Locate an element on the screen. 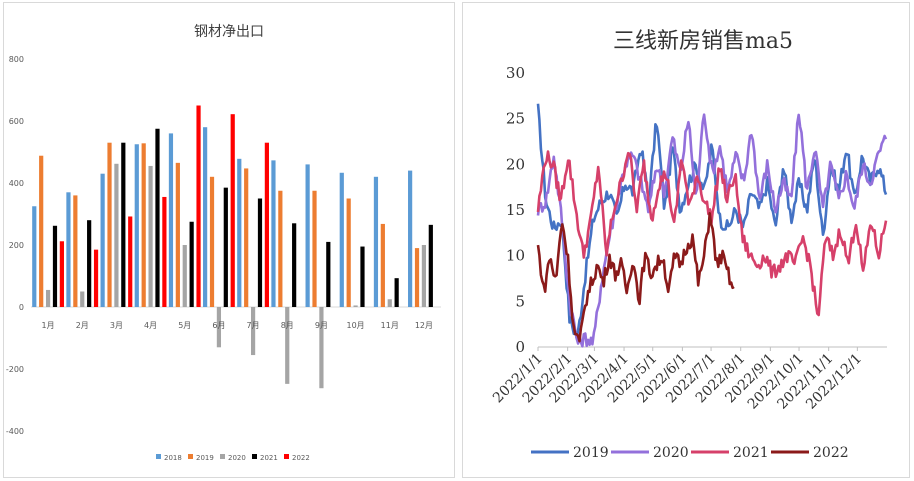 The width and height of the screenshot is (914, 481). x-tick-label: 12月 is located at coordinates (424, 325).